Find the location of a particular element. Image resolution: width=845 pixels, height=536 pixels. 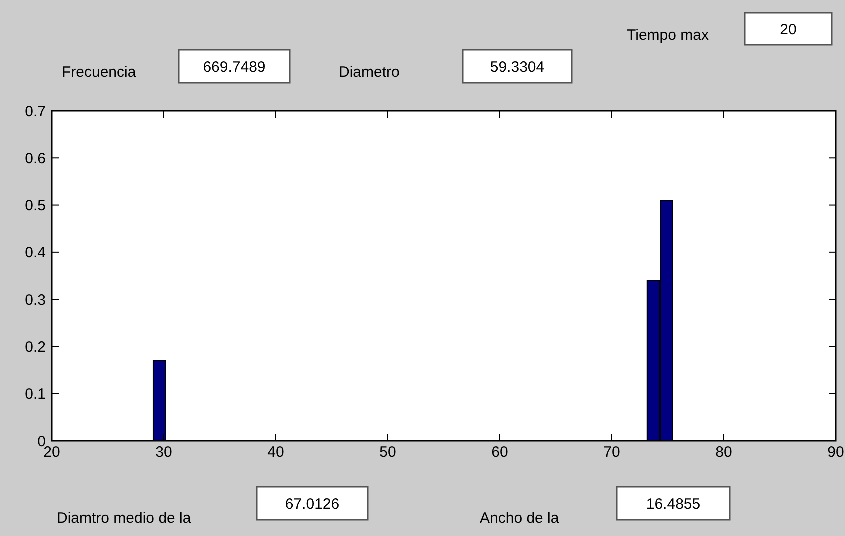

x-tick-label: 30 is located at coordinates (164, 452).